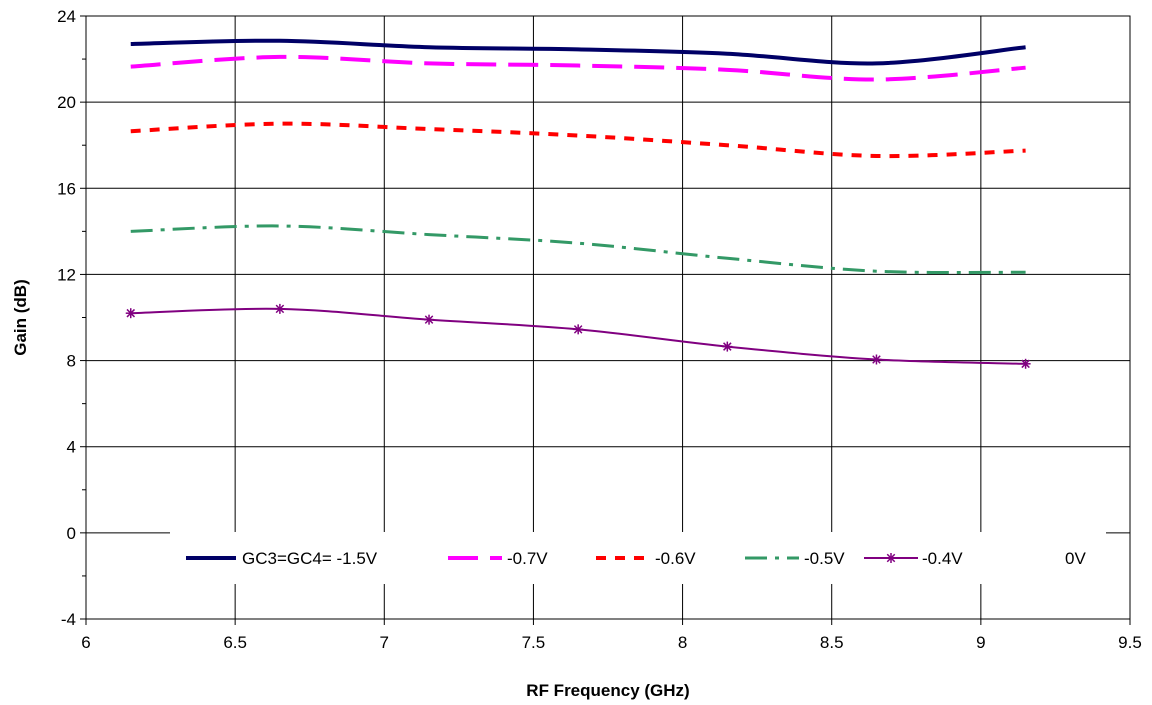  What do you see at coordinates (71, 361) in the screenshot?
I see `y-tick-label: 8` at bounding box center [71, 361].